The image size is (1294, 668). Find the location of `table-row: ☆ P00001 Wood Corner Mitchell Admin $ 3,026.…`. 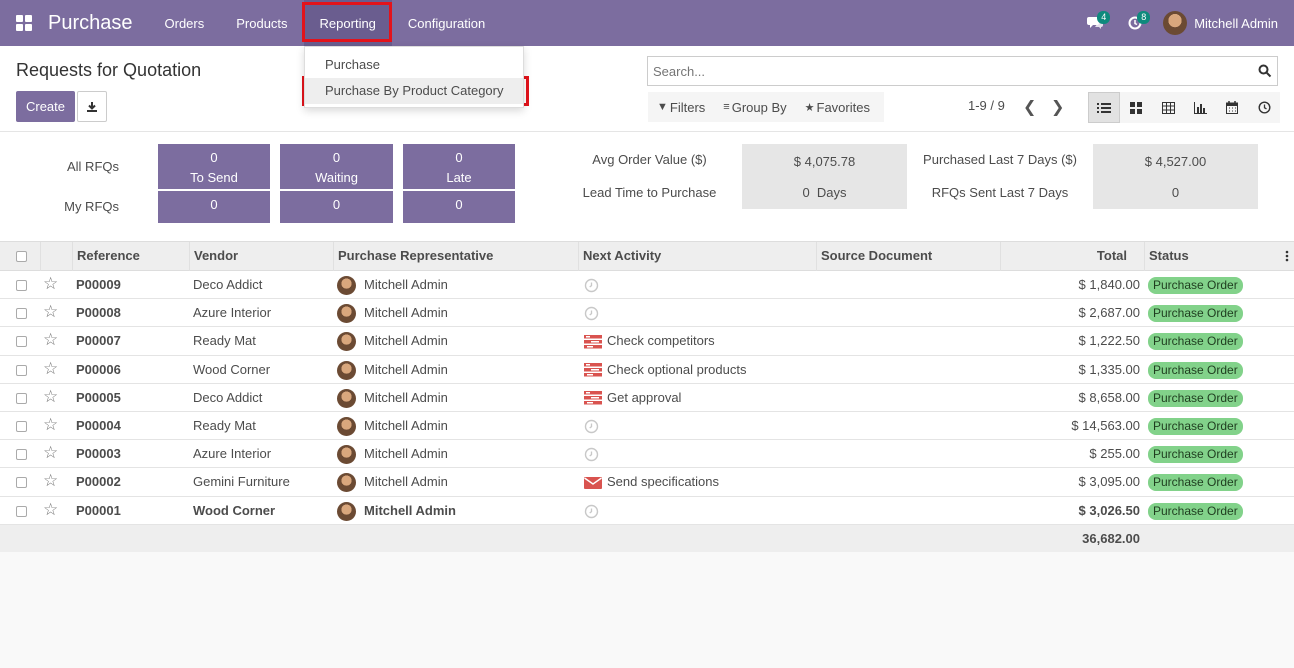

table-row: ☆ P00001 Wood Corner Mitchell Admin $ 3,026.… is located at coordinates (647, 510).